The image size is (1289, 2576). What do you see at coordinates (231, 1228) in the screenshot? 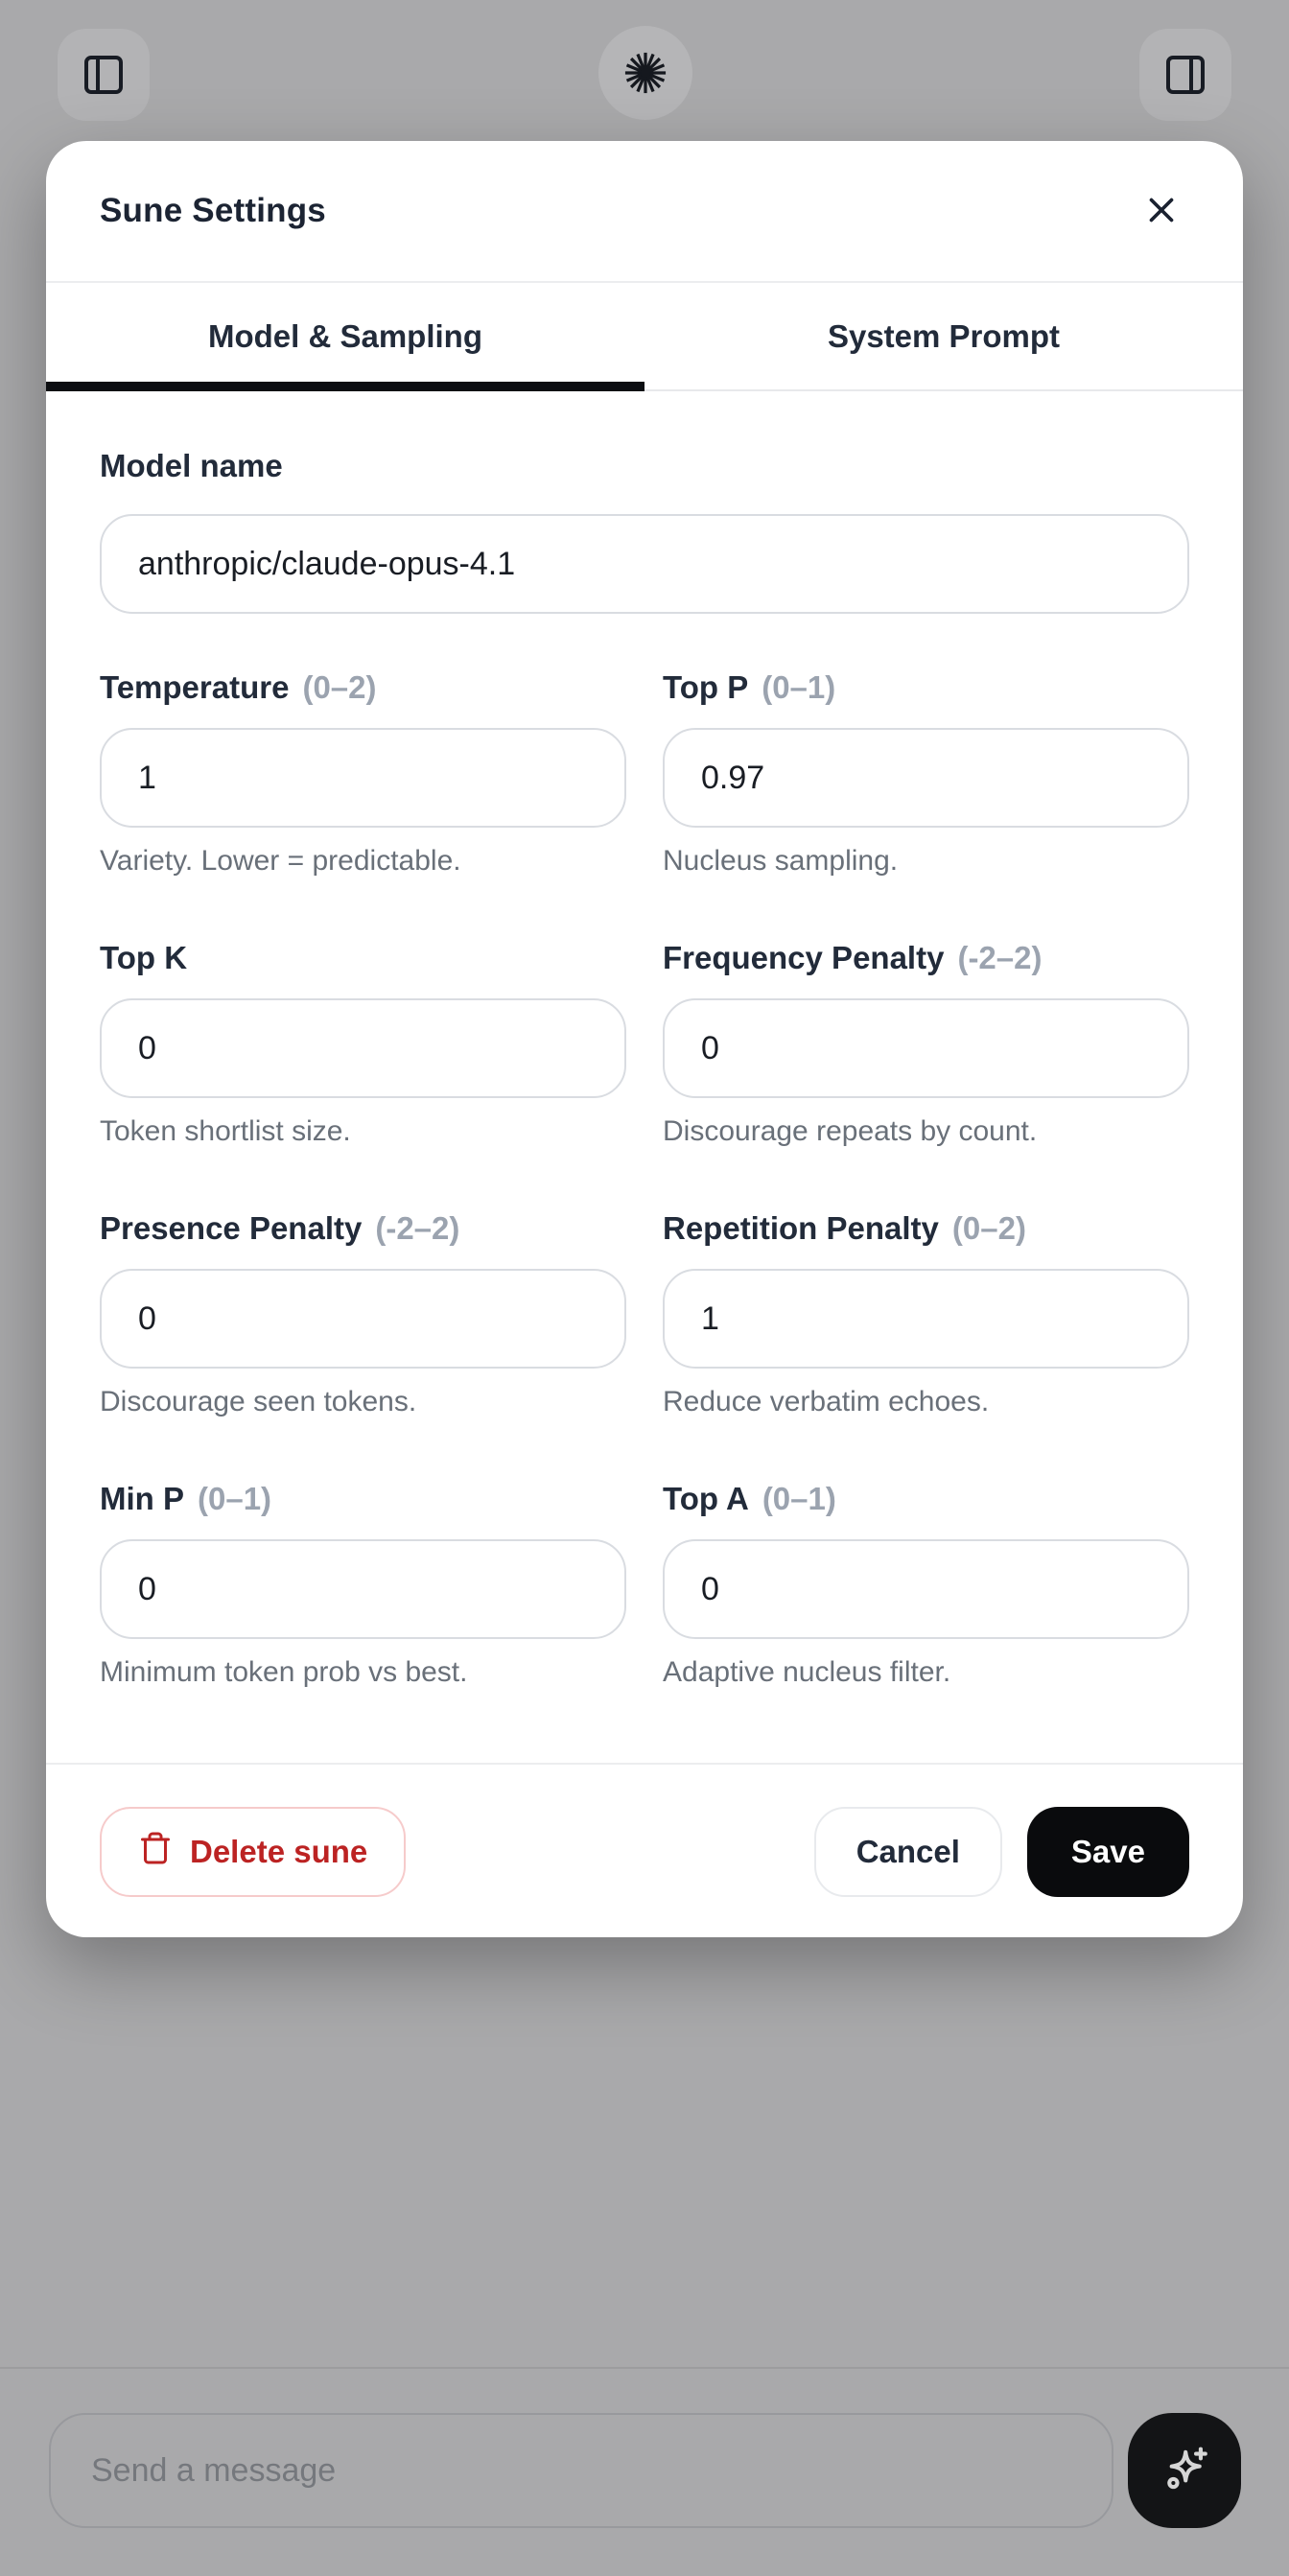
I see `presence-penalty-label: Presence Penalty` at bounding box center [231, 1228].